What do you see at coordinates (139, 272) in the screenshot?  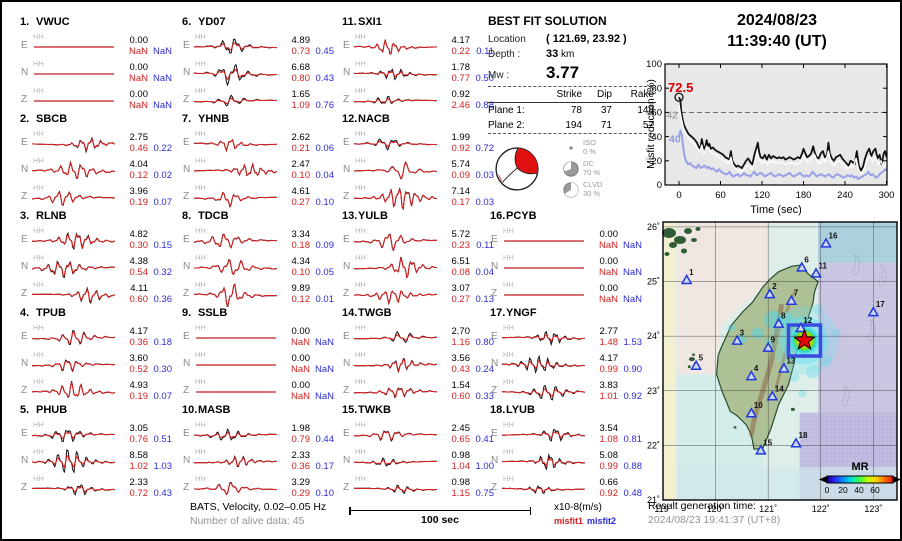 I see `misfit1-value: 0.54` at bounding box center [139, 272].